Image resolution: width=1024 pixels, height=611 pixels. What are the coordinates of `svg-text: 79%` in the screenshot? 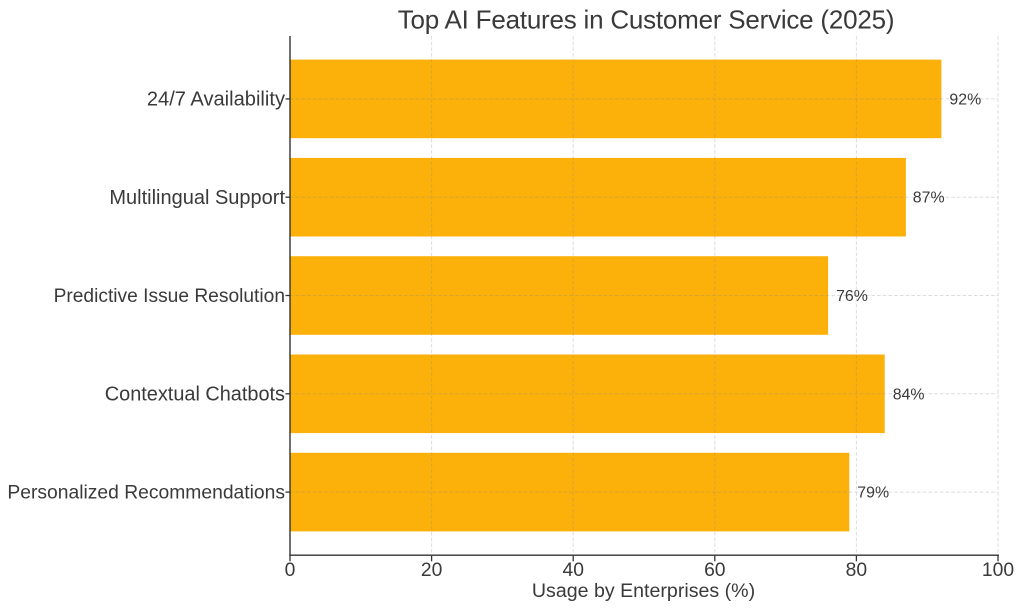 It's located at (873, 493).